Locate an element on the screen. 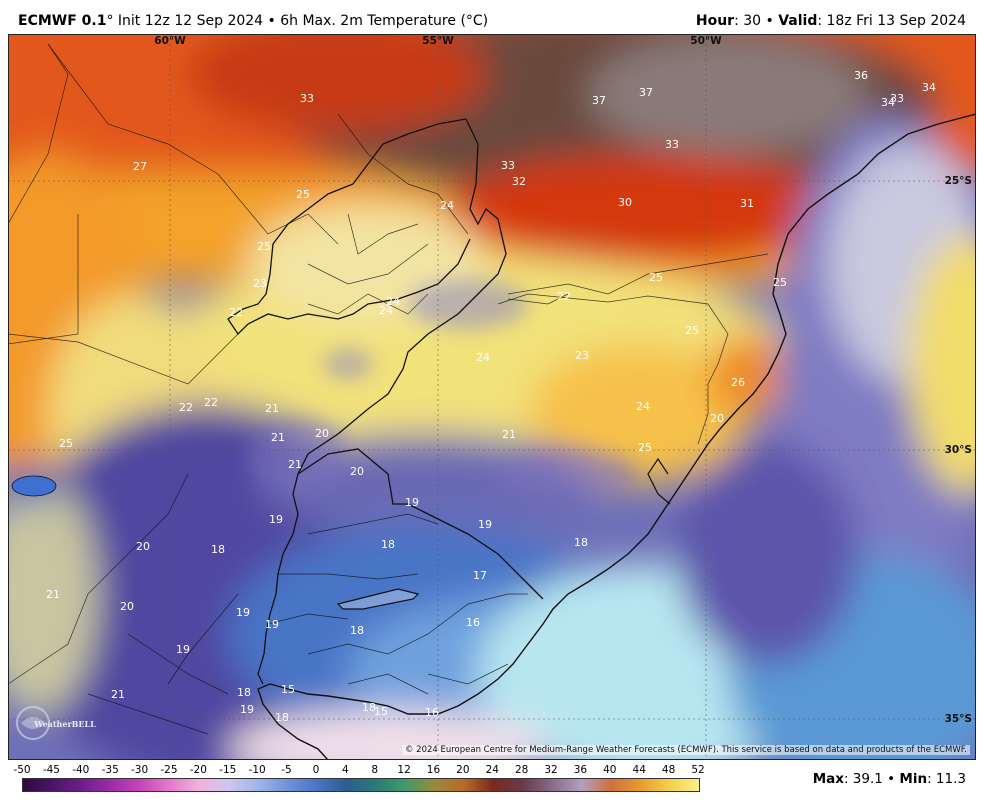 The width and height of the screenshot is (984, 808). model-name: ECMWF 0.1 is located at coordinates (62, 21).